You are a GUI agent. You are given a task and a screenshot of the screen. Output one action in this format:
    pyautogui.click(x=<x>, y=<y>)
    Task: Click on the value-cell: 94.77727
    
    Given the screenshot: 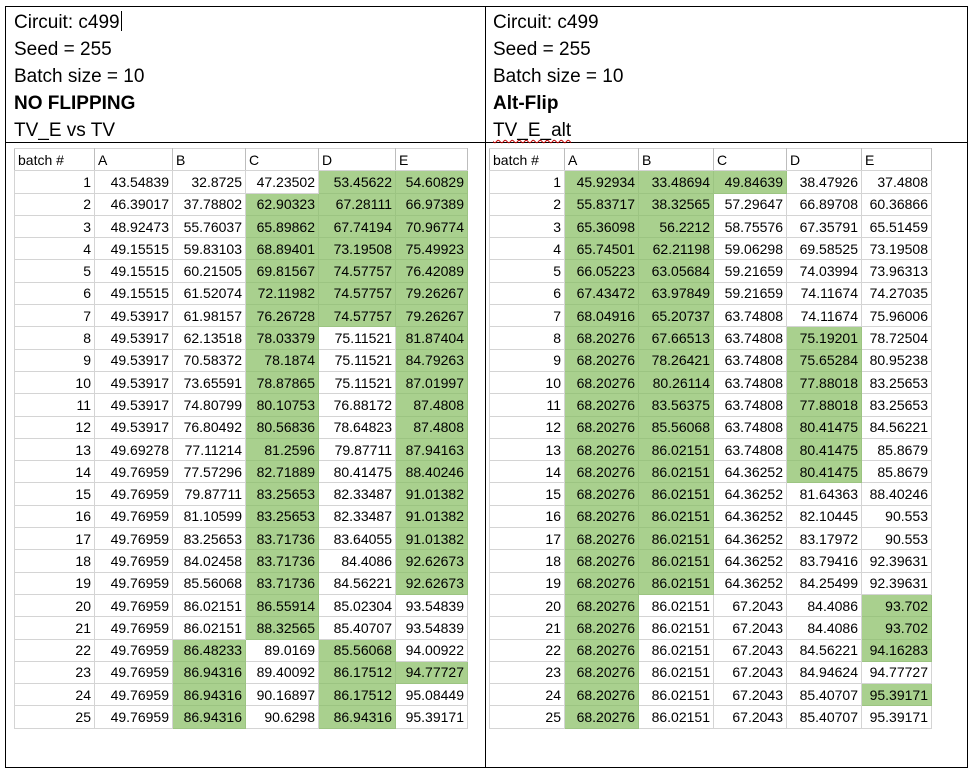 What is the action you would take?
    pyautogui.click(x=431, y=672)
    